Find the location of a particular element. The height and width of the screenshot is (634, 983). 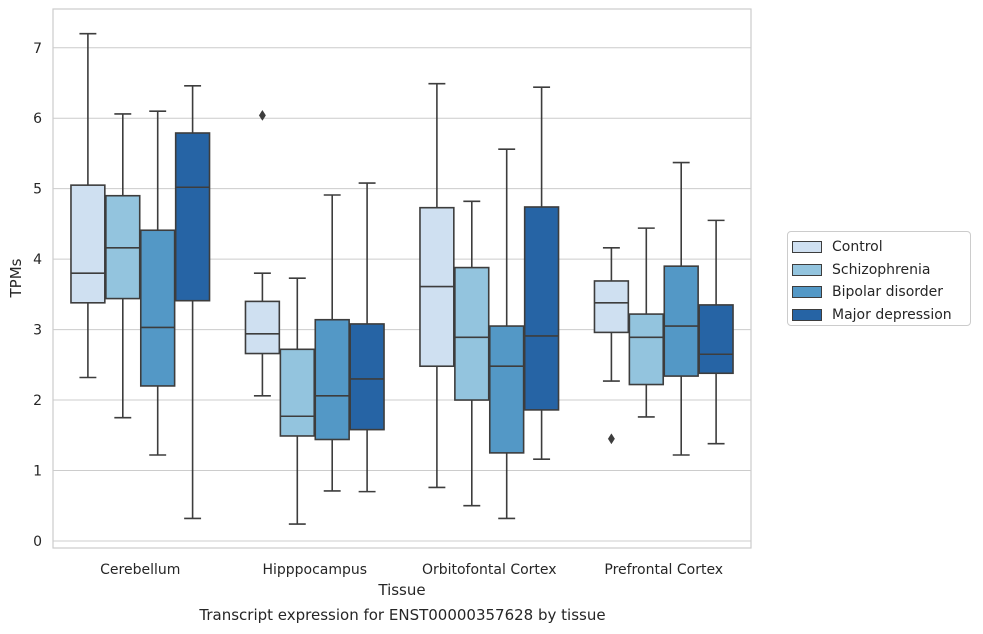

y-tick-label: 4 is located at coordinates (37, 260).